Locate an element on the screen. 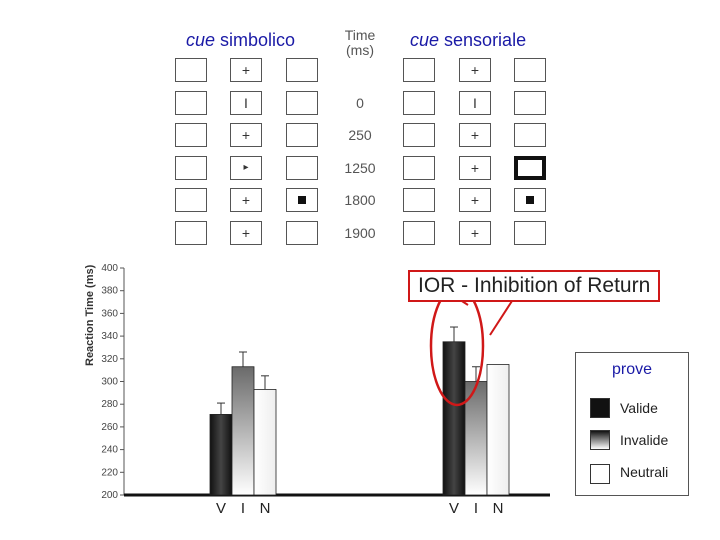 Image resolution: width=720 pixels, height=540 pixels. y-tick-label: 220 is located at coordinates (109, 472).